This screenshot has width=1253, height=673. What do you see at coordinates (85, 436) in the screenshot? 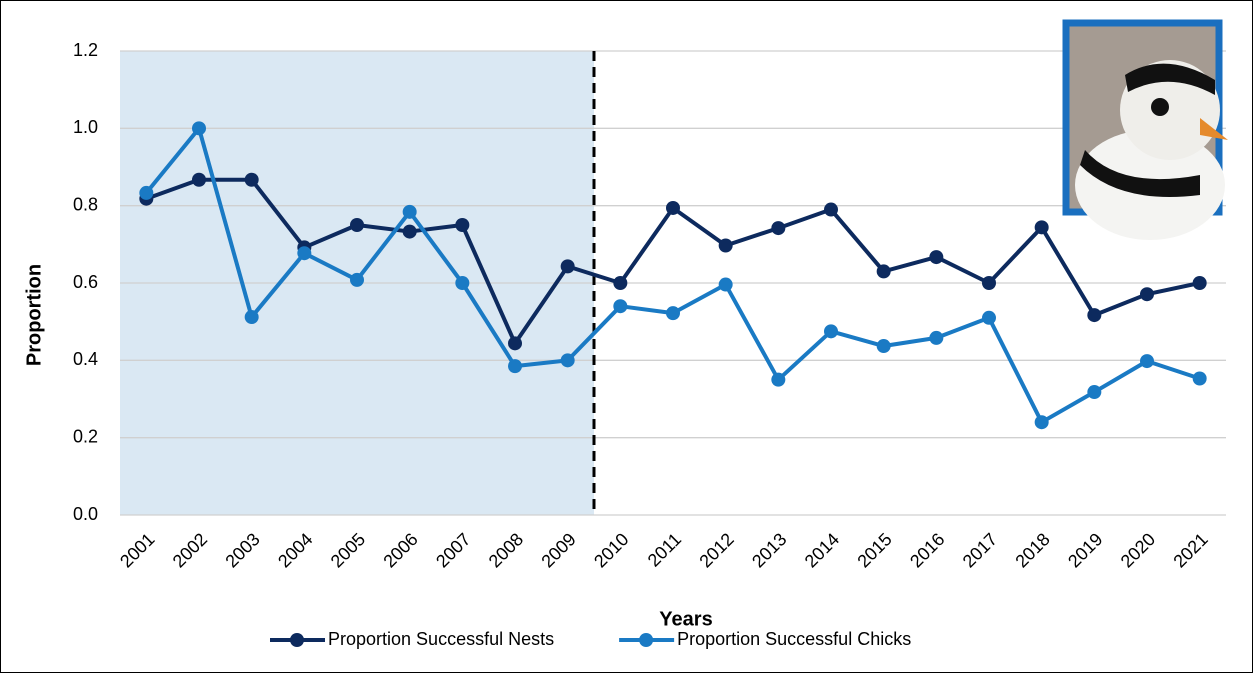
I see `y-tick-label: 0.2` at bounding box center [85, 436].